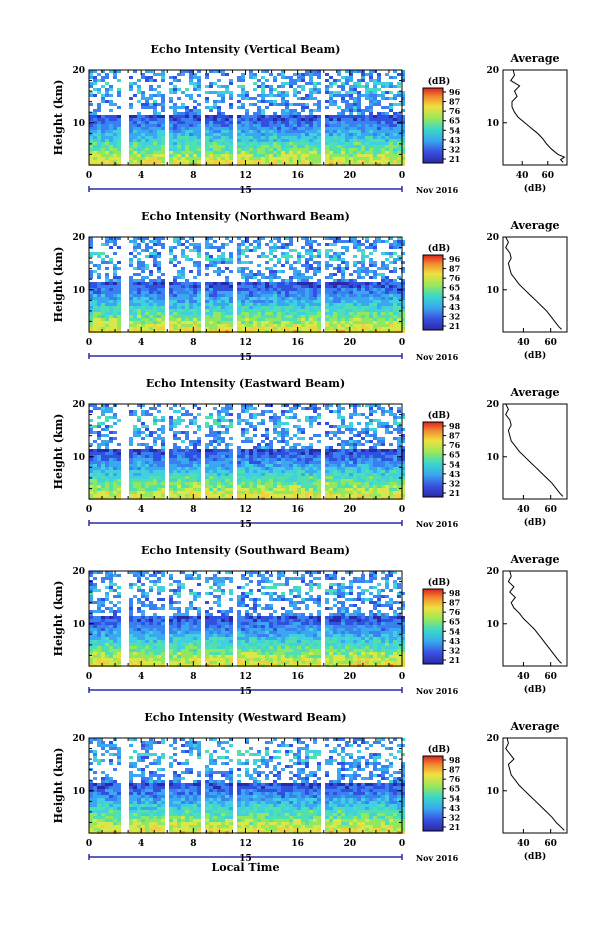  Describe the element at coordinates (297, 343) in the screenshot. I see `x-tick-label: 16` at that location.